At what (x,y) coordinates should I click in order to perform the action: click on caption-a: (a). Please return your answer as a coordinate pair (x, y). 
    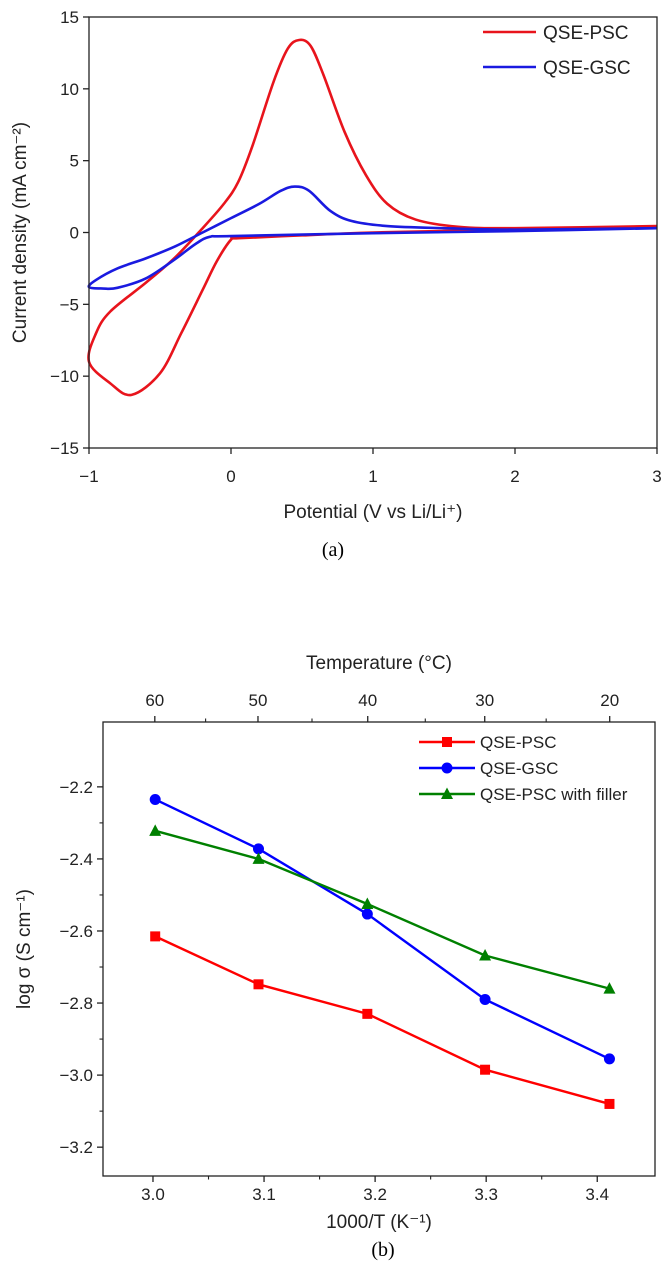
    Looking at the image, I should click on (333, 550).